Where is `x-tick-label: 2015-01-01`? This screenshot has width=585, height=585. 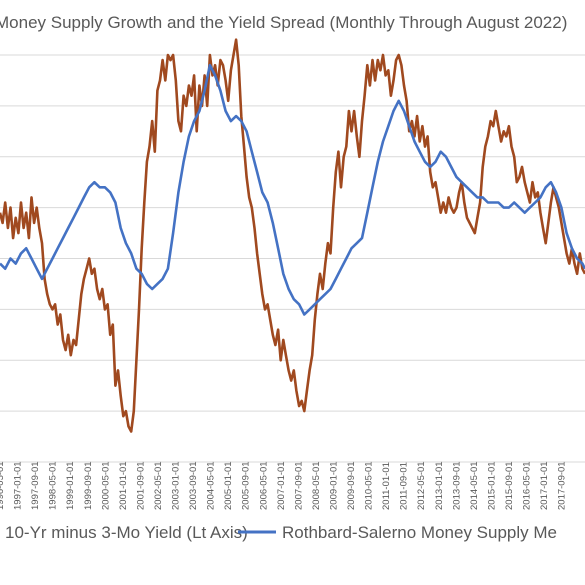
x-tick-label: 2015-01-01 is located at coordinates (491, 485).